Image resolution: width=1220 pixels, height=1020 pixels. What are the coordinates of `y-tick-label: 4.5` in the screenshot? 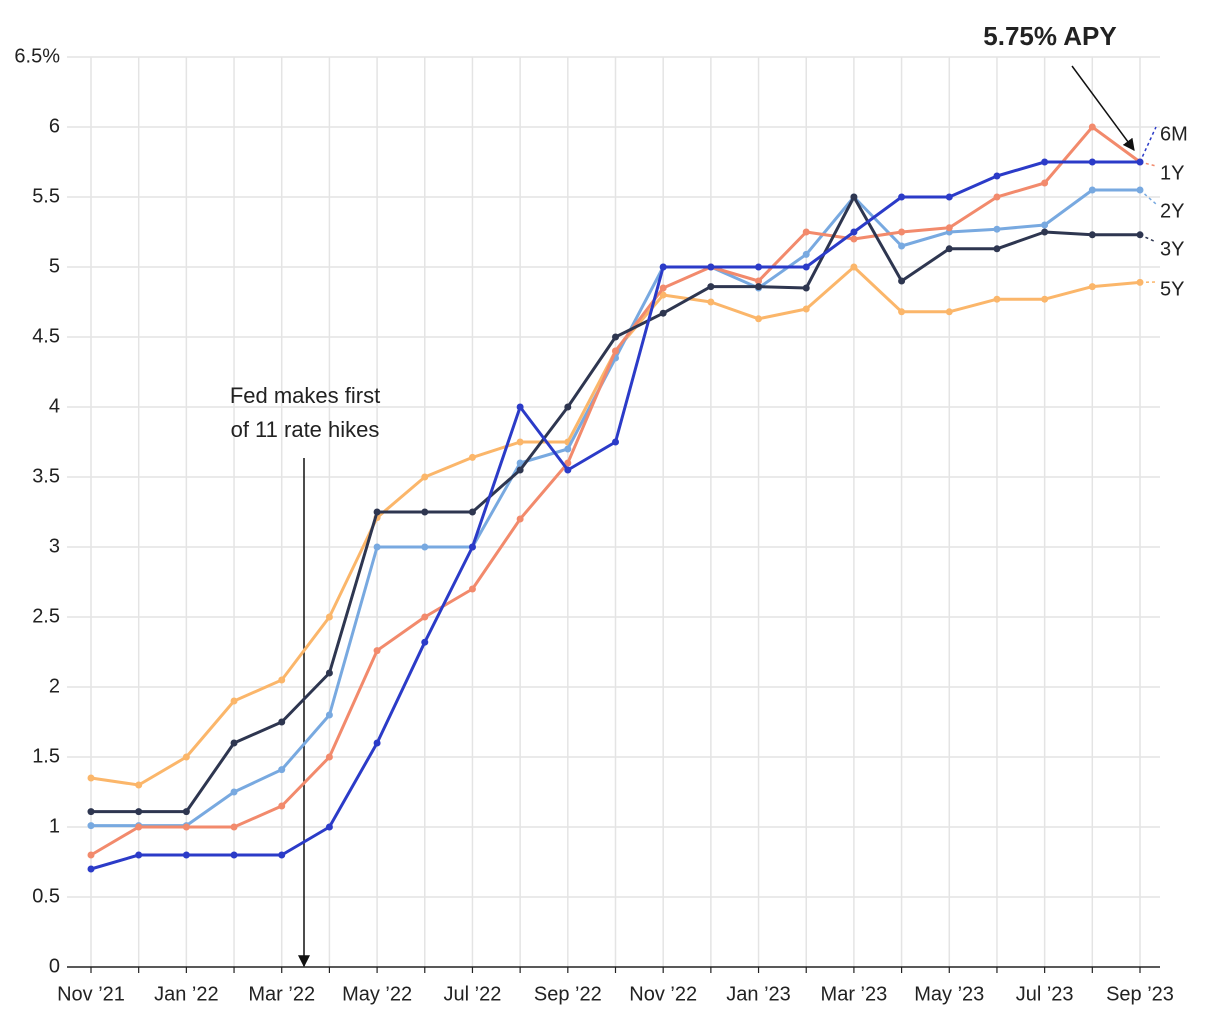 It's located at (46, 336).